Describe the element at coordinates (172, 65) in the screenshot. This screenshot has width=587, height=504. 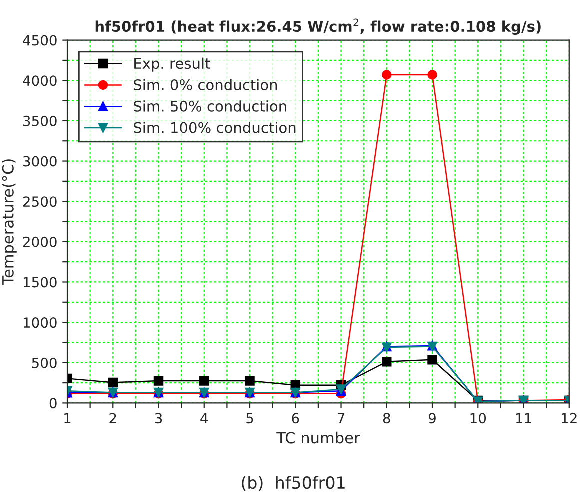
I see `legend-label: Exp. result` at that location.